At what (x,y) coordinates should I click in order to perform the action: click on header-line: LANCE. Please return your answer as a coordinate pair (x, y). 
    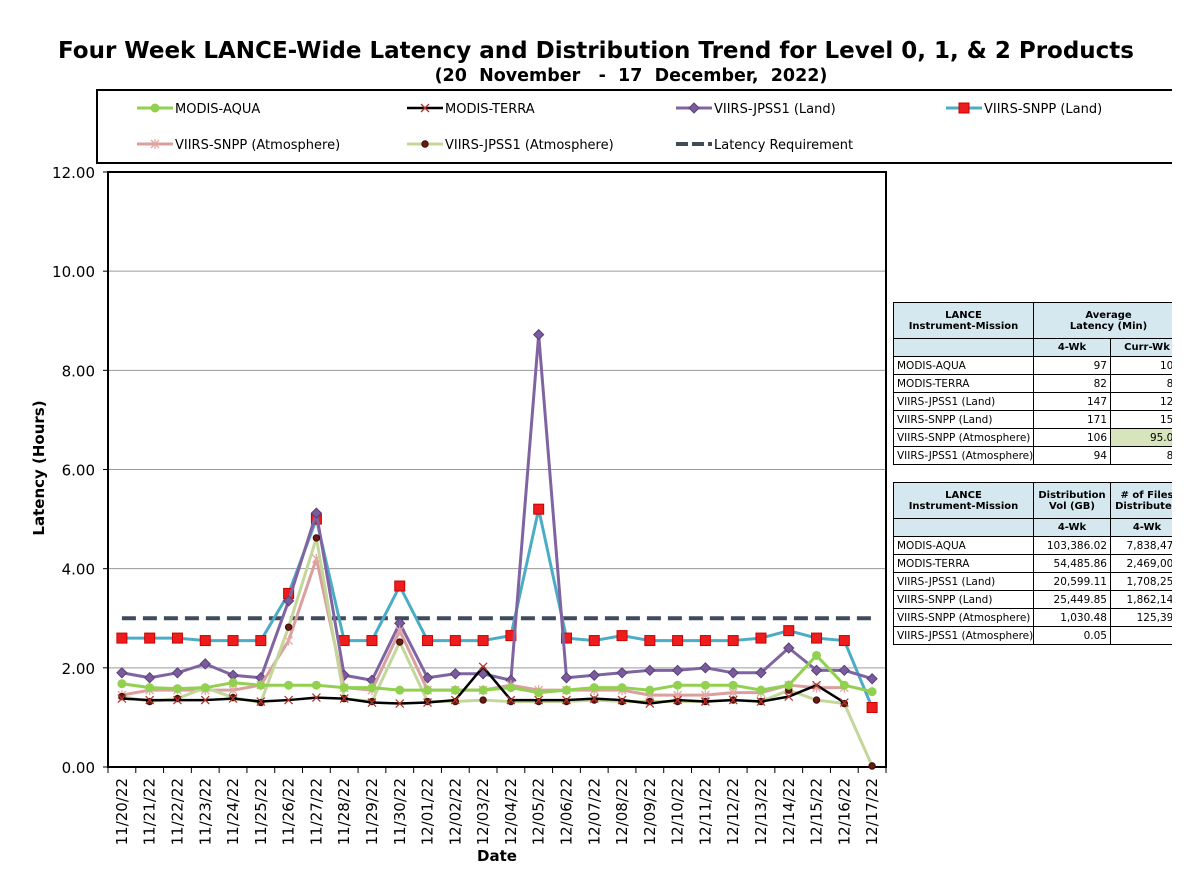
    Looking at the image, I should click on (963, 495).